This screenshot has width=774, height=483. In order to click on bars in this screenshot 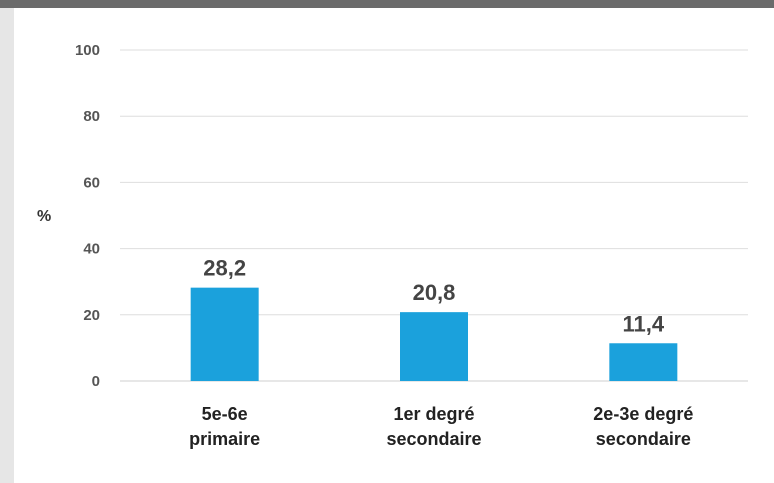, I will do `click(434, 334)`.